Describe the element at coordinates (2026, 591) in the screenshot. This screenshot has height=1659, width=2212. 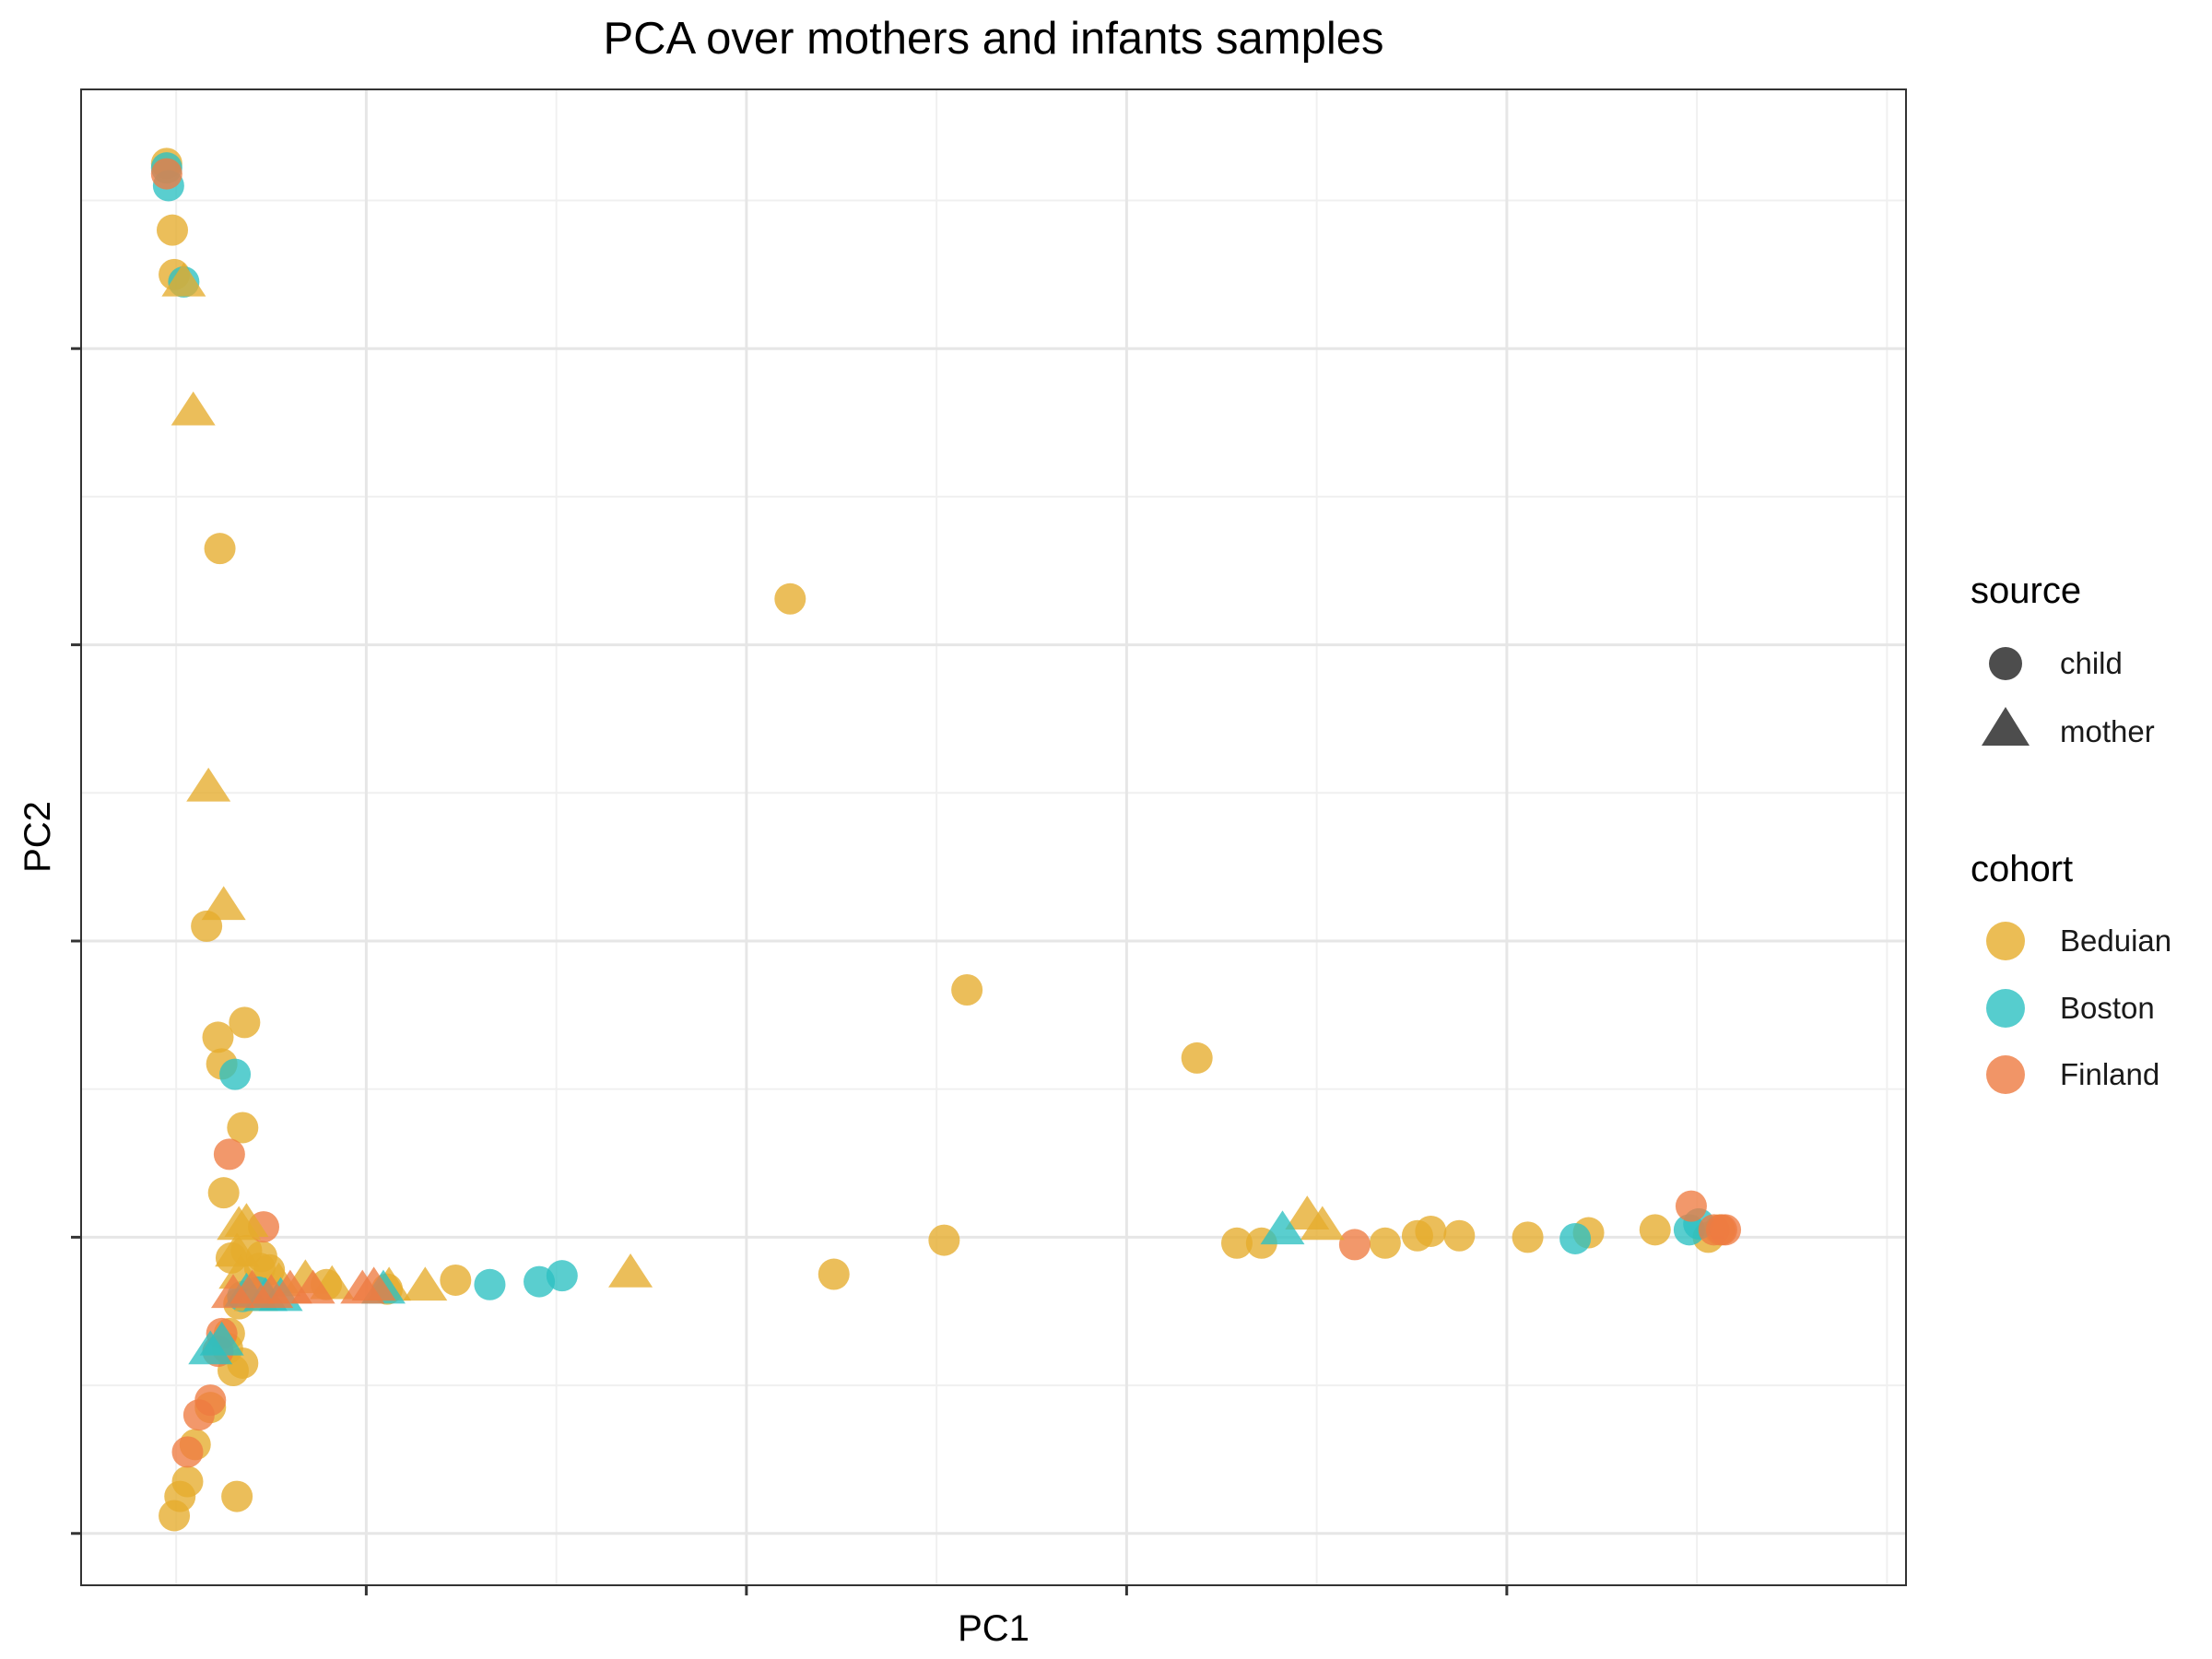
I see `legend-title-source: source` at that location.